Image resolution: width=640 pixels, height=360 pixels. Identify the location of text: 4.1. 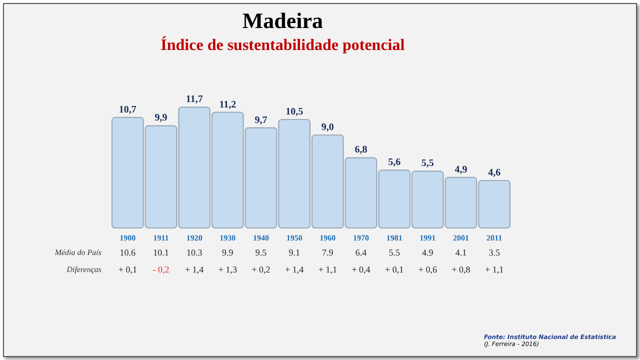
(461, 253).